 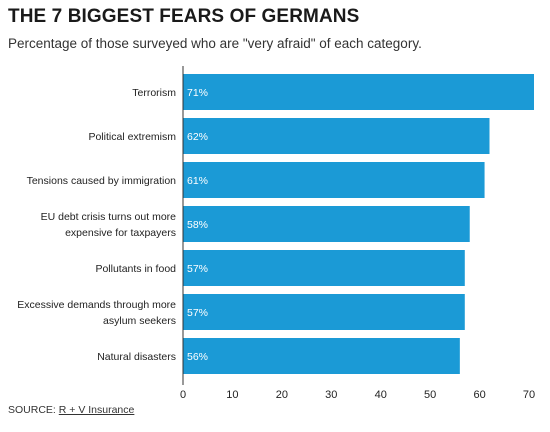 I want to click on chart-title: THE 7 BIGGEST FEARS OF GERMANS, so click(x=184, y=16).